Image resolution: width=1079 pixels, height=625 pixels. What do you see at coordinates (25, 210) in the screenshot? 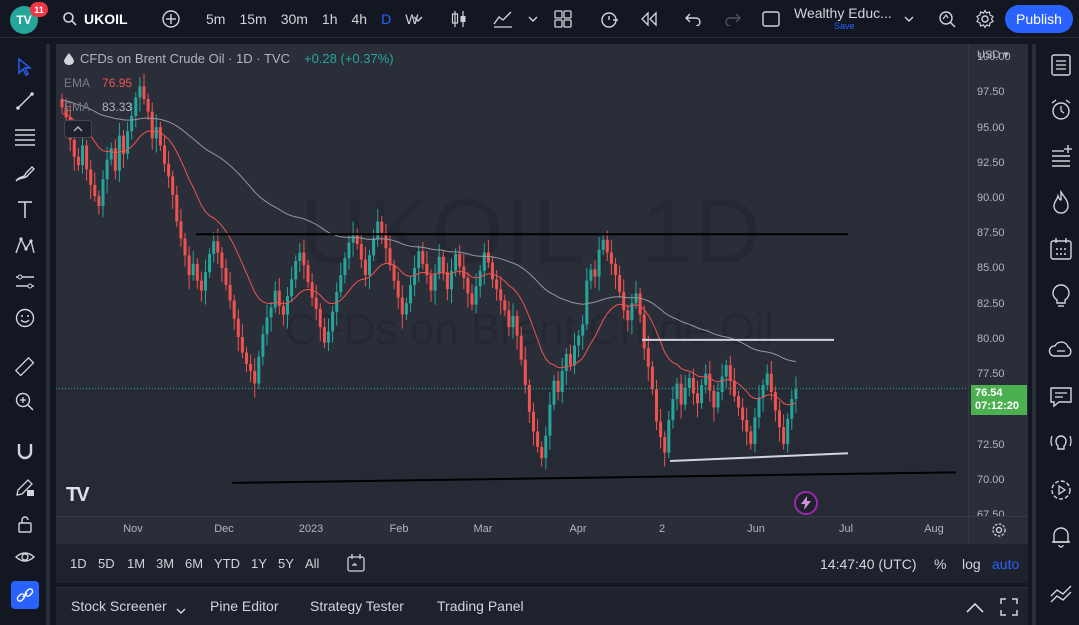
I see `text-tool` at bounding box center [25, 210].